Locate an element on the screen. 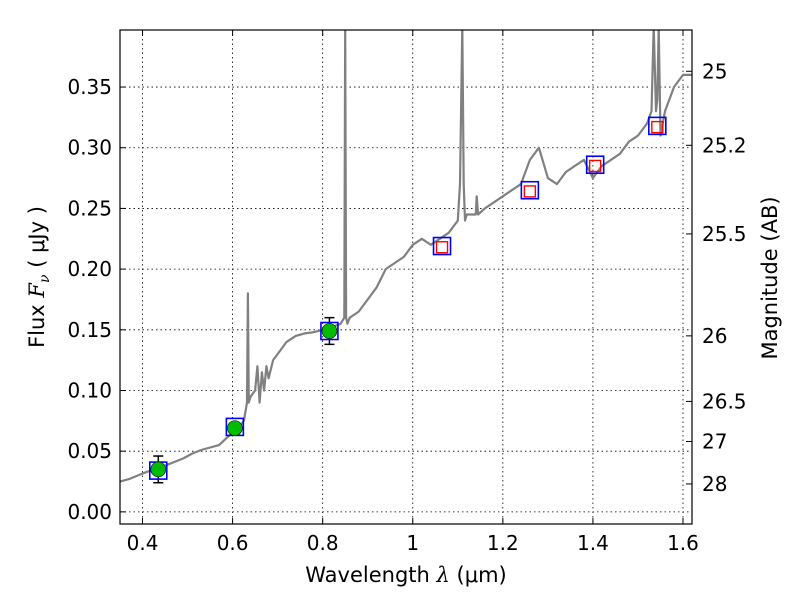  y2-tick-label: 26.5 is located at coordinates (724, 401).